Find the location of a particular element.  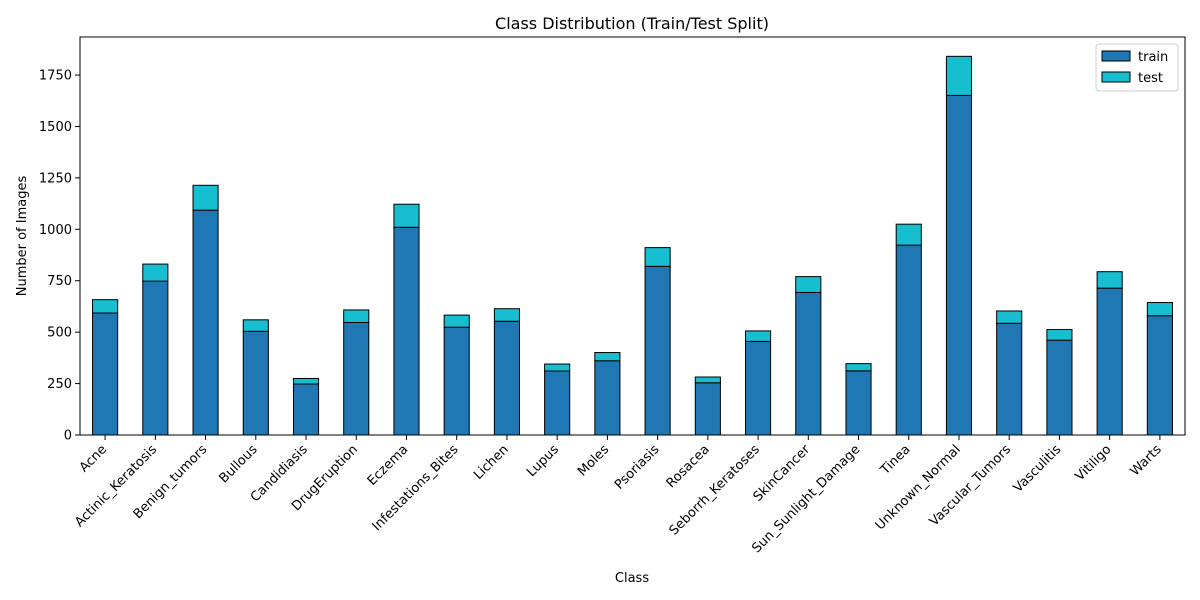

x-axis-label: Class is located at coordinates (632, 578).